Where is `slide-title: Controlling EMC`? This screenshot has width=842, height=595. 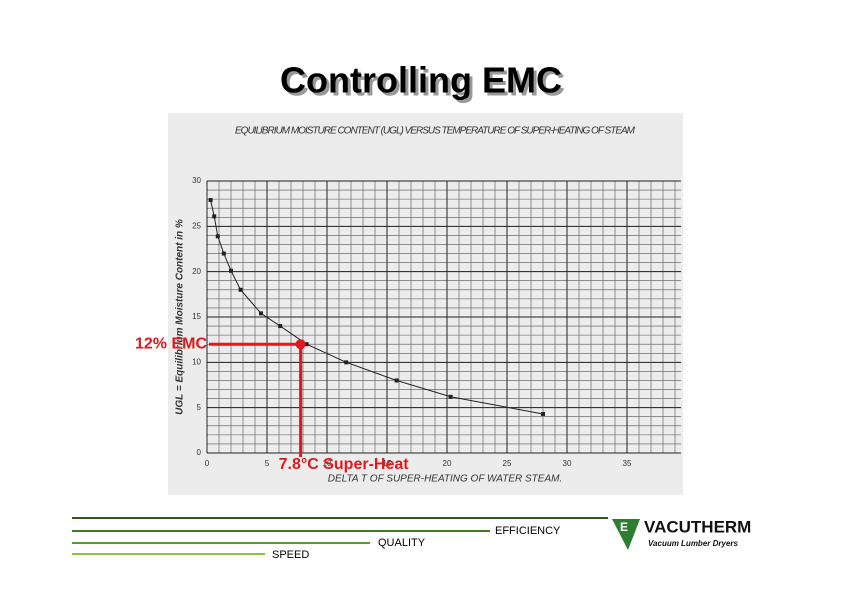 slide-title: Controlling EMC is located at coordinates (421, 80).